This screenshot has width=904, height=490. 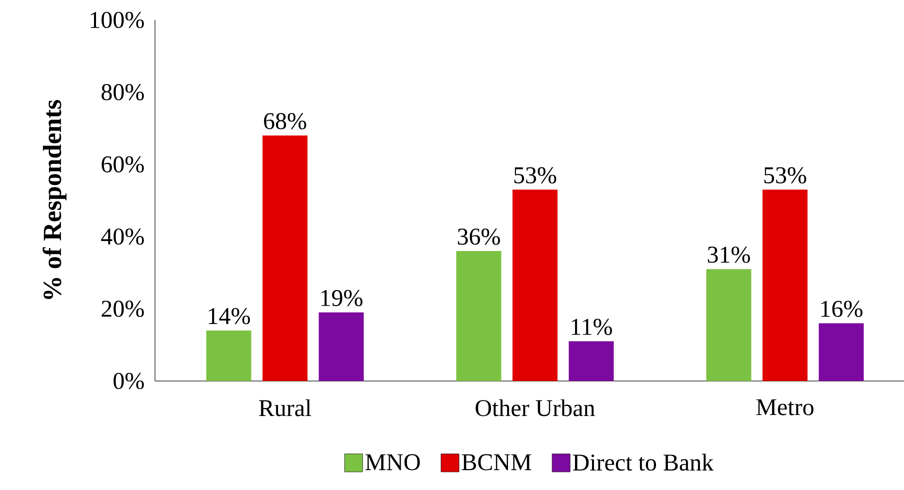 I want to click on data-label: 31%, so click(x=729, y=254).